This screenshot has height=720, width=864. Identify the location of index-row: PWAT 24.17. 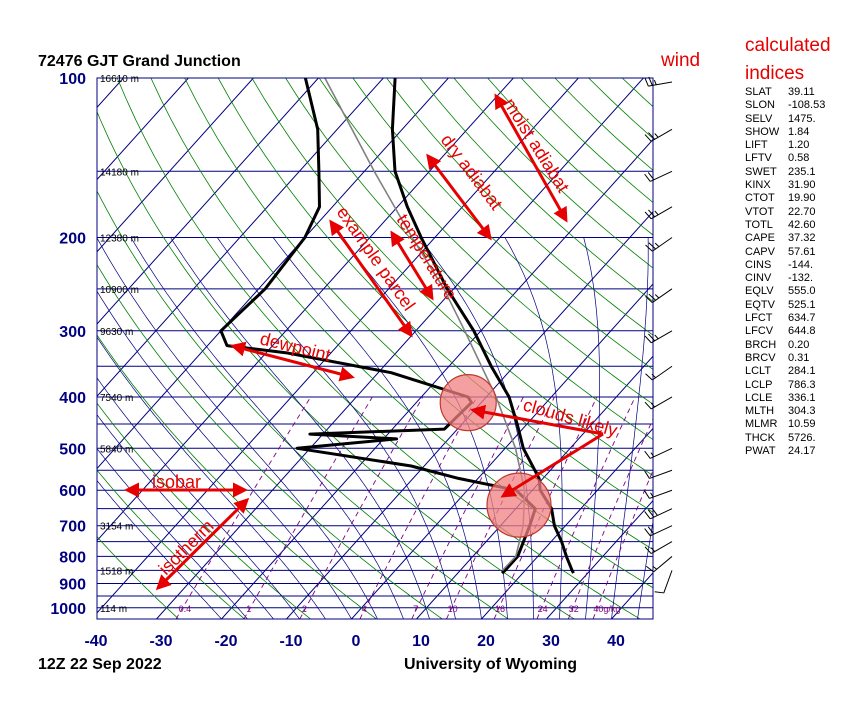
(800, 451).